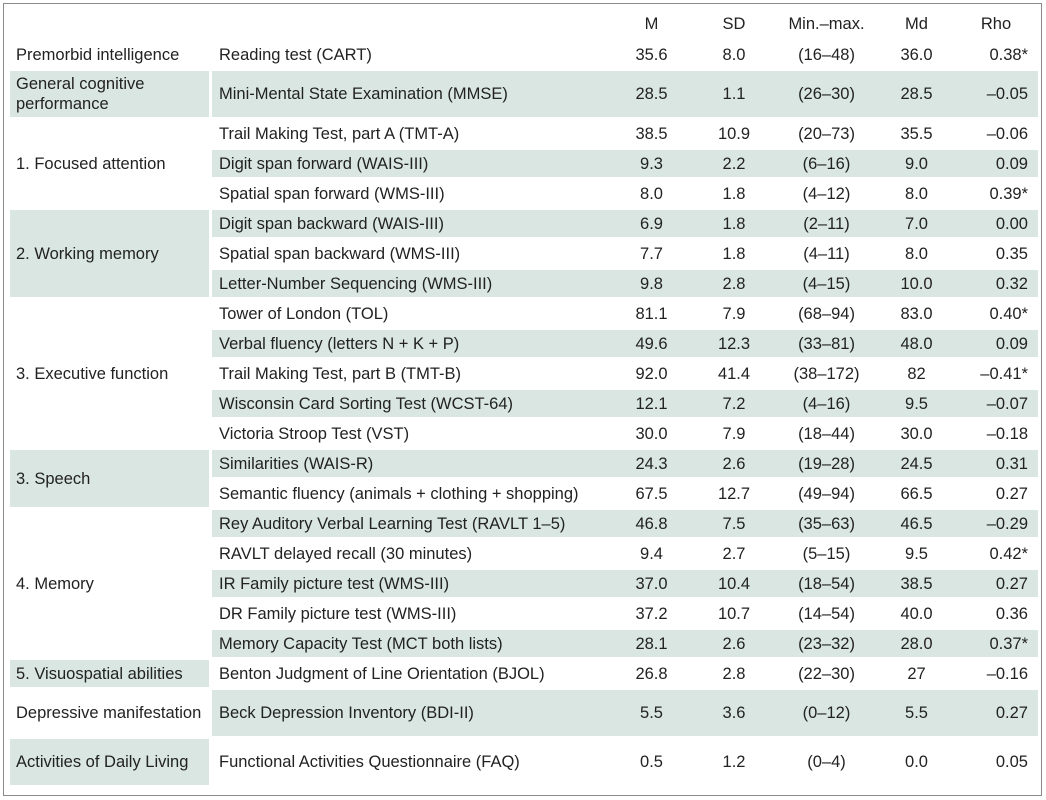  I want to click on rho-cell: –0.29, so click(996, 523).